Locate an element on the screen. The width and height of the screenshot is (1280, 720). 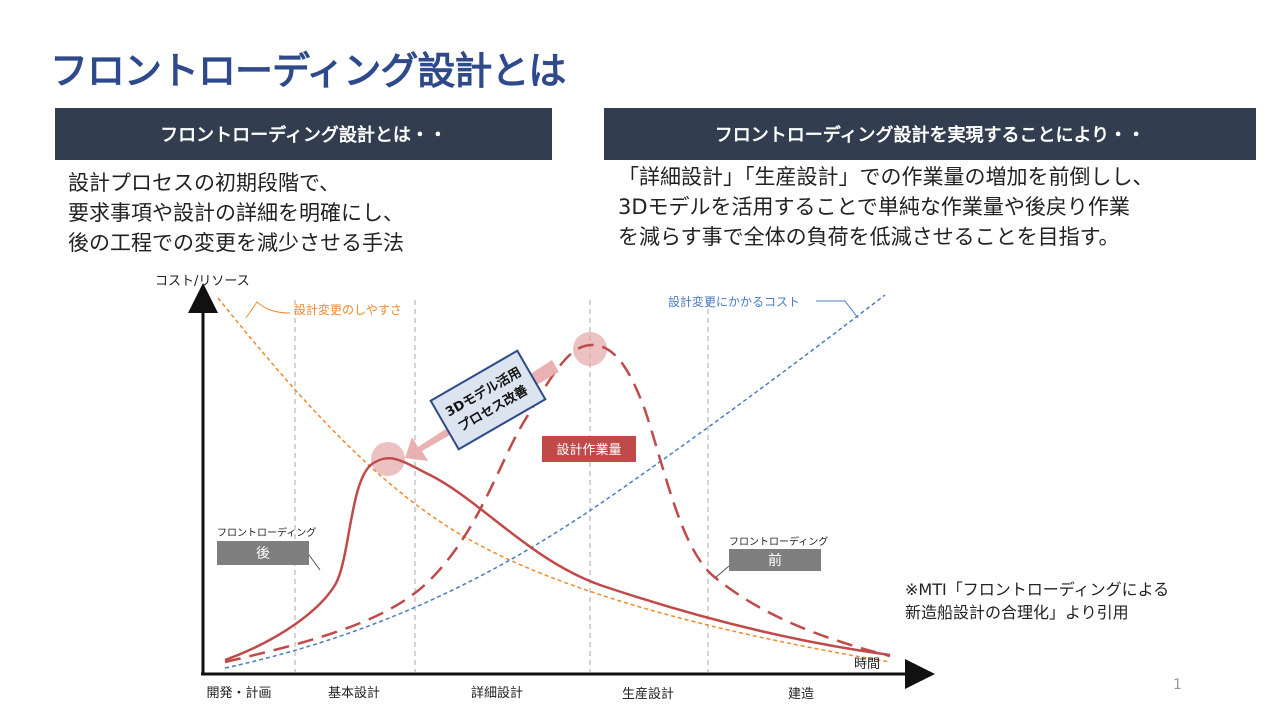
phase-label: 建造 is located at coordinates (801, 694).